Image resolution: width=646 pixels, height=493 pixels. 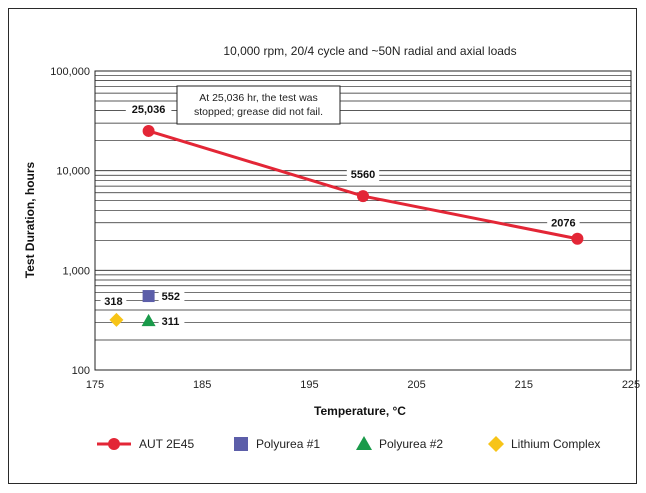 What do you see at coordinates (360, 411) in the screenshot?
I see `x-axis-label: Temperature, °C` at bounding box center [360, 411].